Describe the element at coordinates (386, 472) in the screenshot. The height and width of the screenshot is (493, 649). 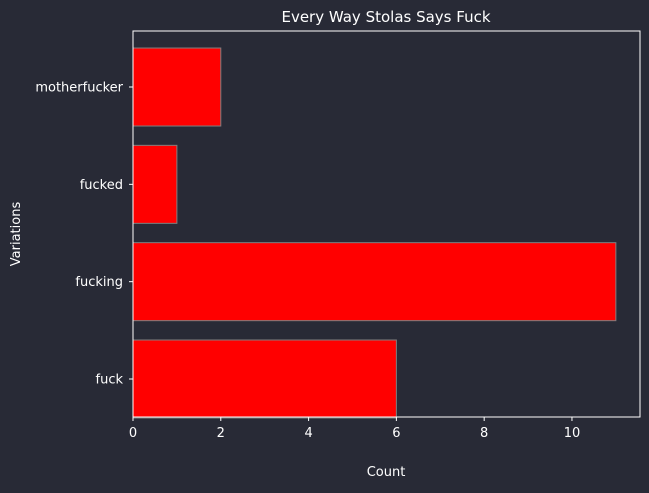
I see `x-axis-label: Count` at that location.